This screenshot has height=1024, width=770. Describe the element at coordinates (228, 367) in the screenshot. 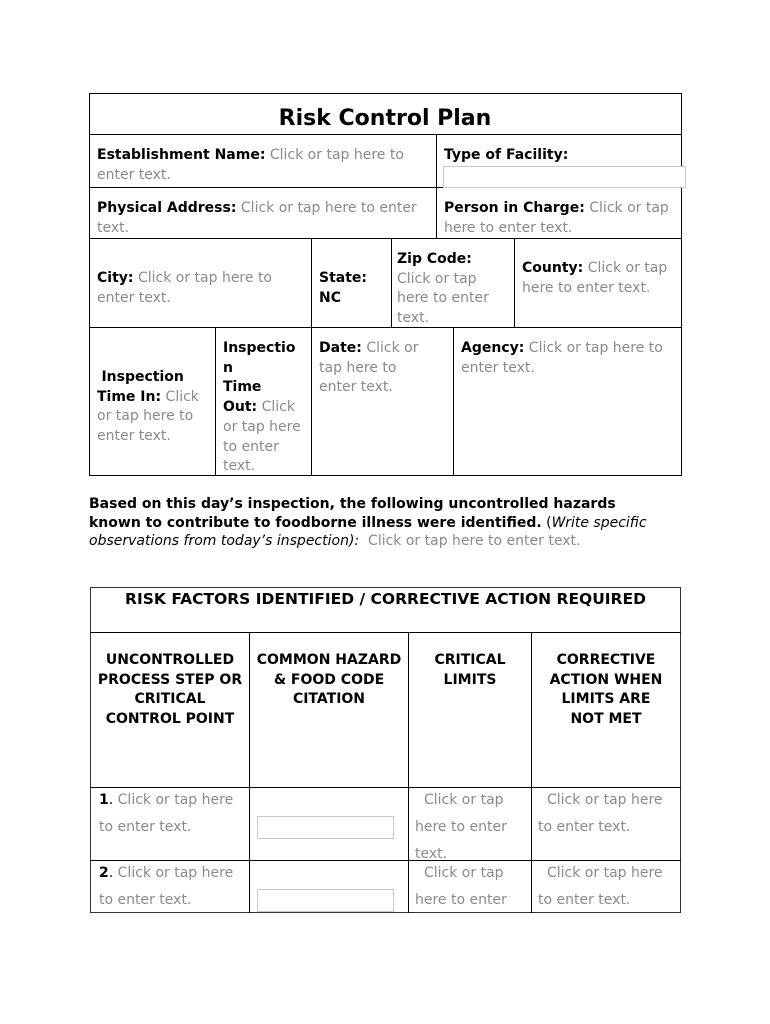

I see `time-out-label-wrap: n` at that location.